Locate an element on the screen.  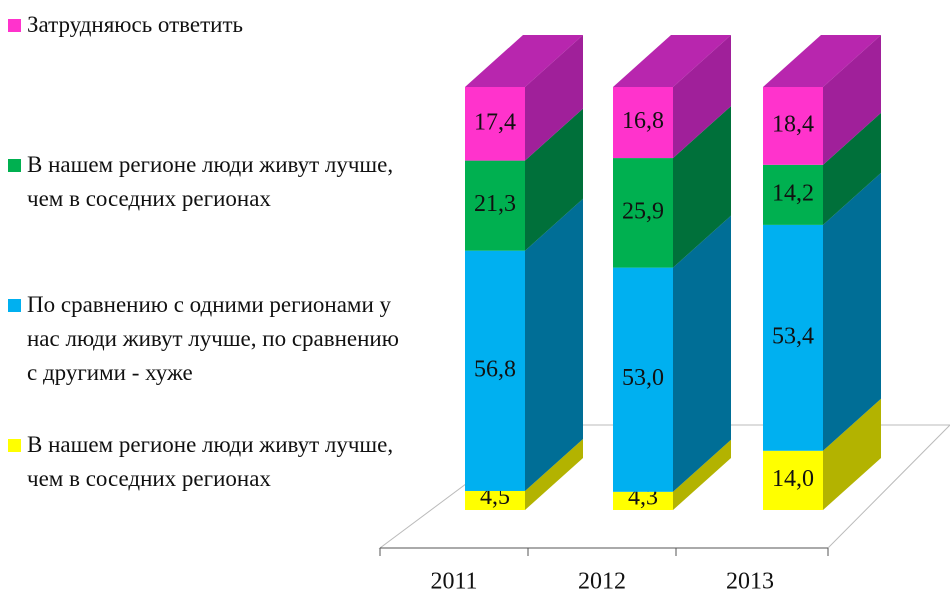
legend-item: Затрудняюсь ответить is located at coordinates (208, 25).